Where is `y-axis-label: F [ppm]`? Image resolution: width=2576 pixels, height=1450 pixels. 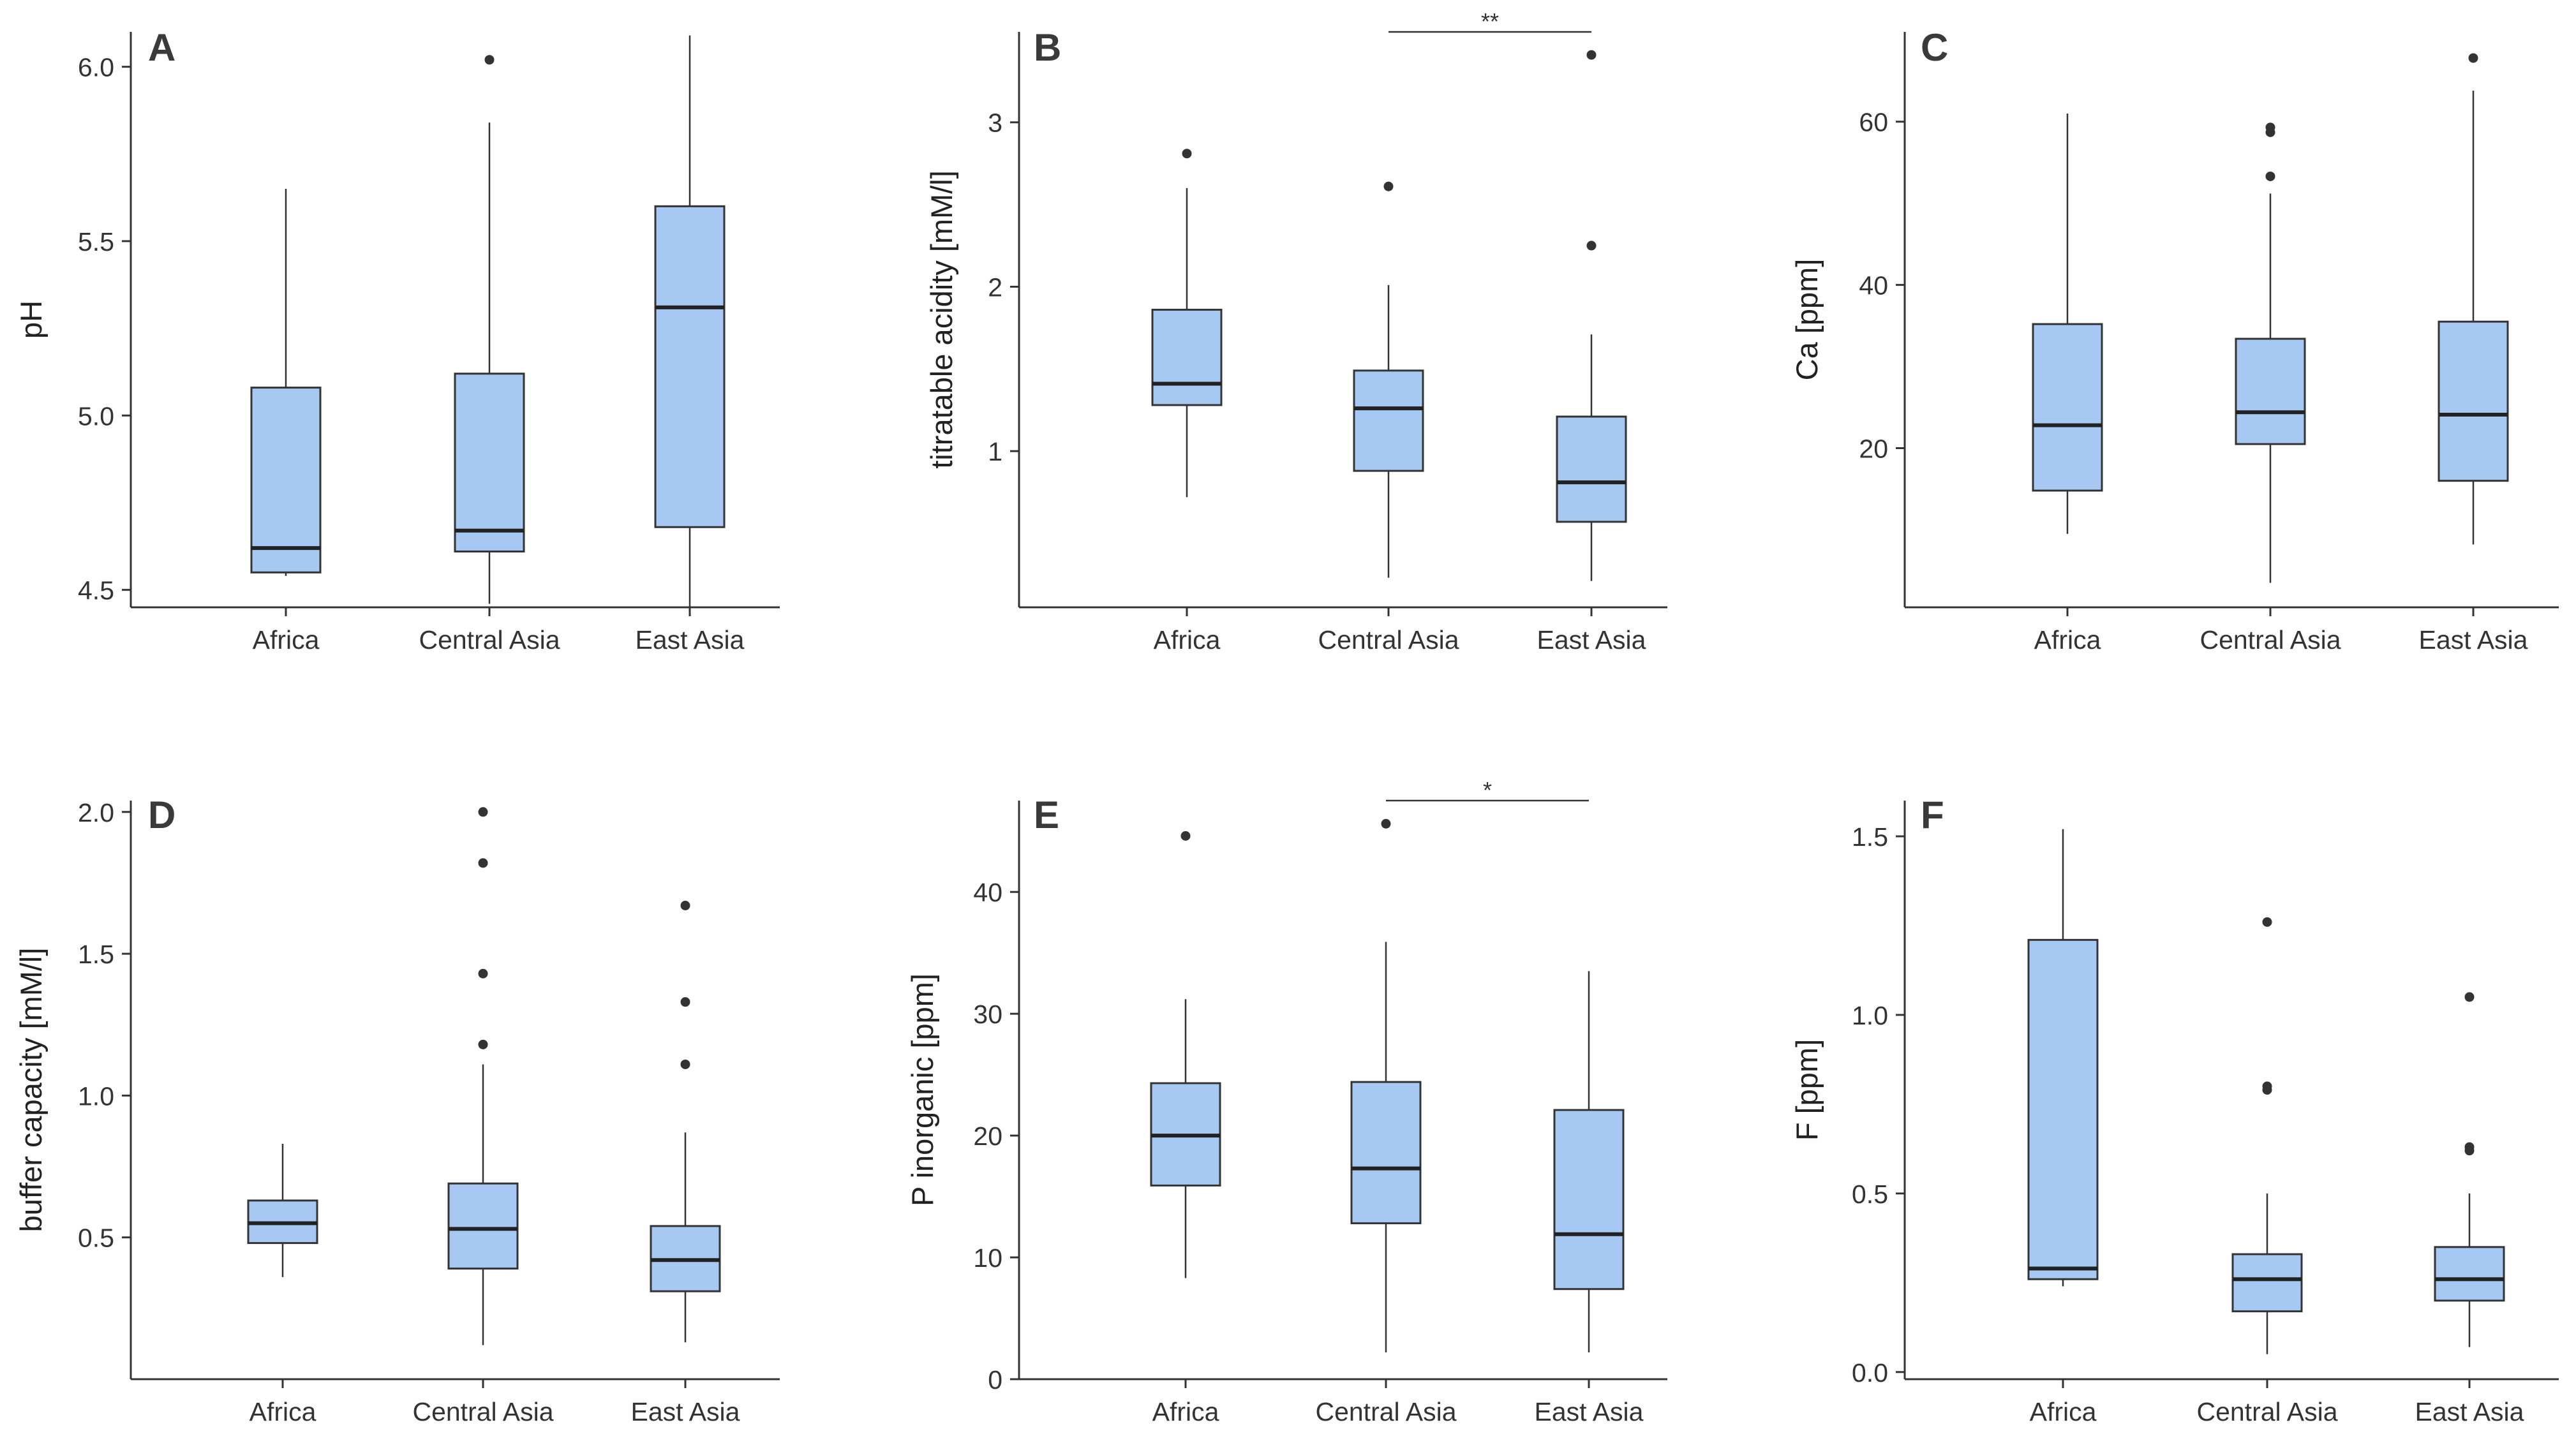 y-axis-label: F [ppm] is located at coordinates (1807, 1090).